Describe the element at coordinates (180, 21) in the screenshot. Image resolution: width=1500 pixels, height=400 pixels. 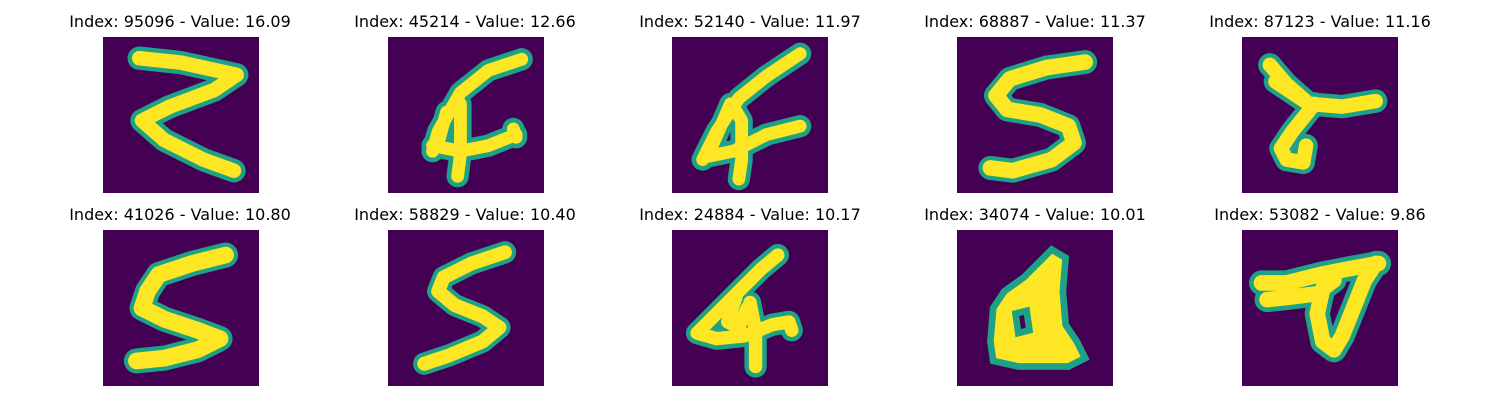
I see `panel-title-1: Index: 95096 - Value: 16.09` at that location.